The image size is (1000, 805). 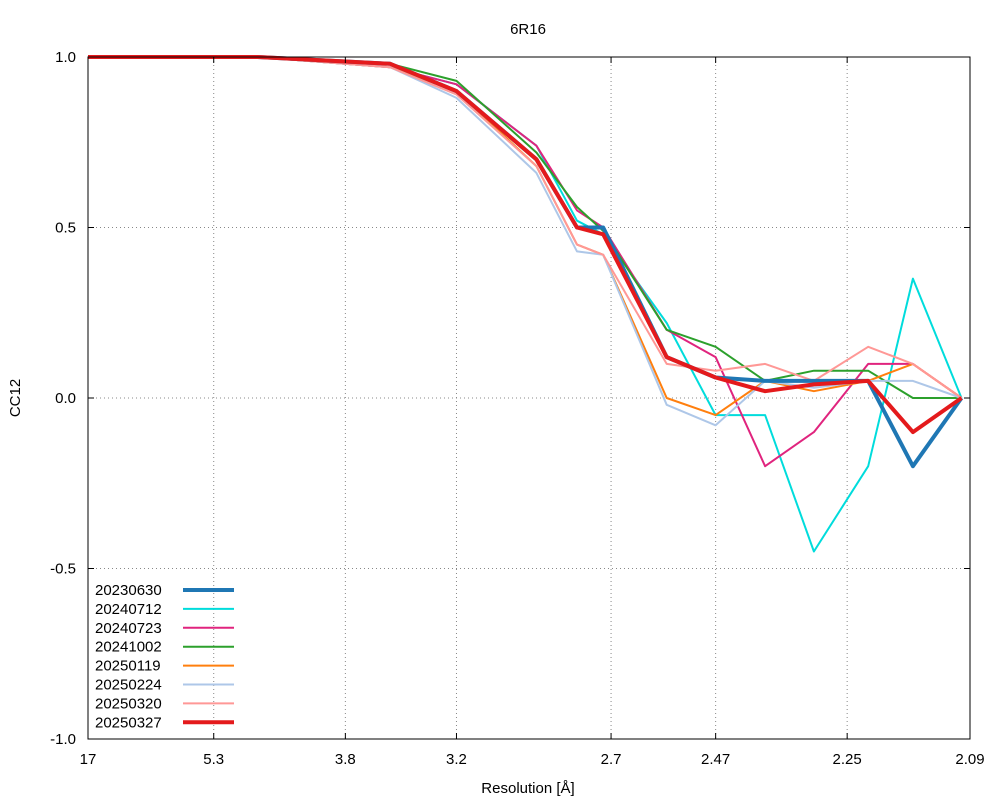 What do you see at coordinates (128, 590) in the screenshot?
I see `legend-label: 20230630` at bounding box center [128, 590].